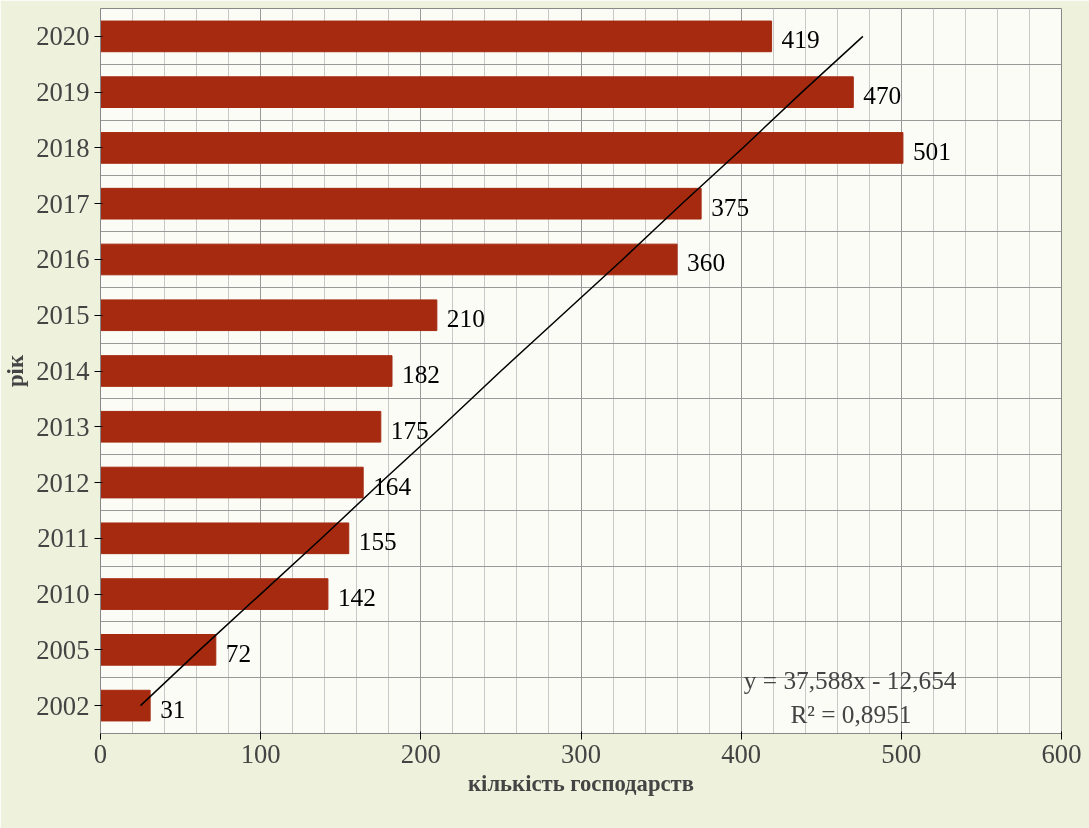  I want to click on x-tick-label: 600, so click(1061, 753).